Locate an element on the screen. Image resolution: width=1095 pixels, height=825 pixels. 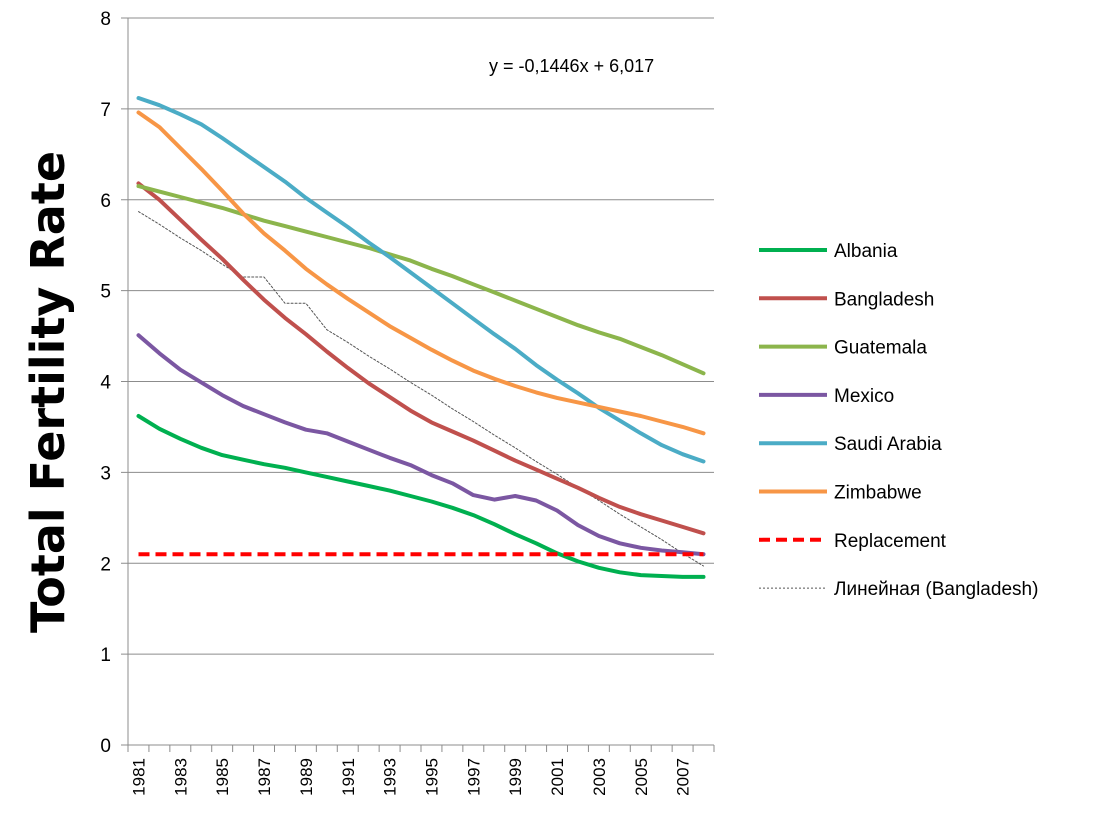
x-tick-label-1995: 1995 is located at coordinates (431, 777).